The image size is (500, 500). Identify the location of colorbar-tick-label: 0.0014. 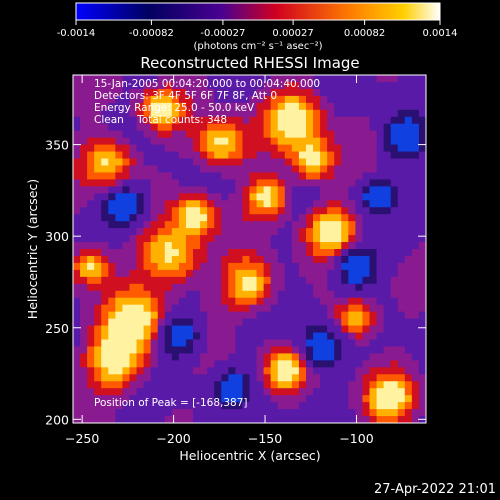
(440, 33).